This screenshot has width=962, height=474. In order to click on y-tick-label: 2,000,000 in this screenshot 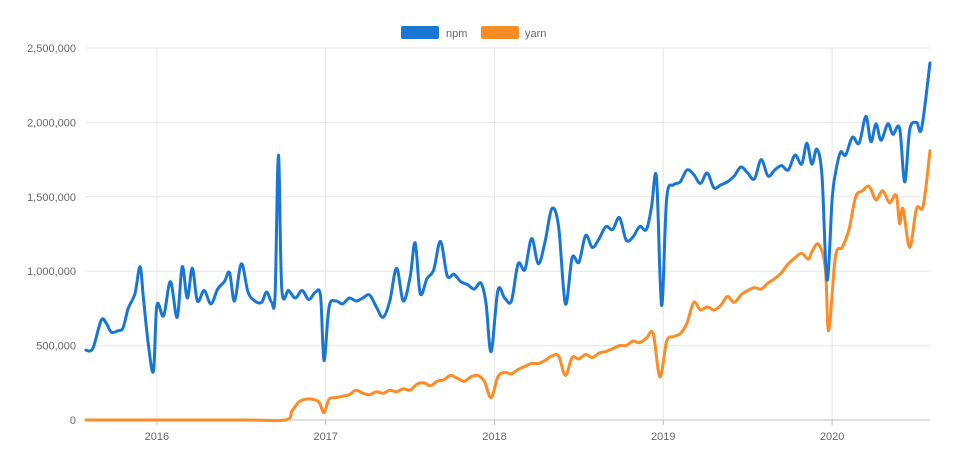, I will do `click(51, 123)`.